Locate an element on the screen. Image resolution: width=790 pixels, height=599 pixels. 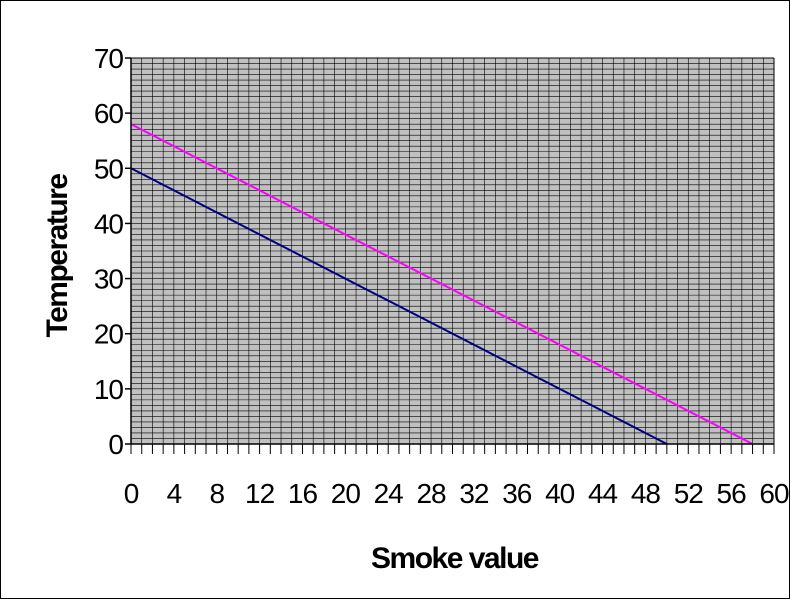
y-tick-label: 60 is located at coordinates (109, 113).